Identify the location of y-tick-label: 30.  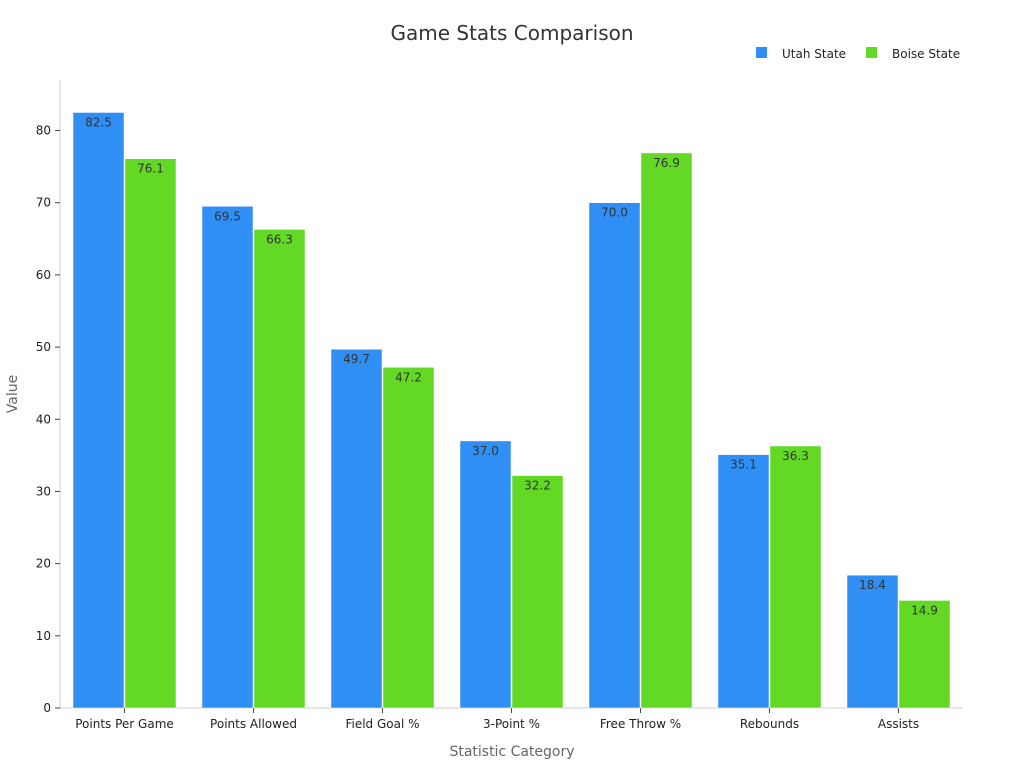
(43, 491).